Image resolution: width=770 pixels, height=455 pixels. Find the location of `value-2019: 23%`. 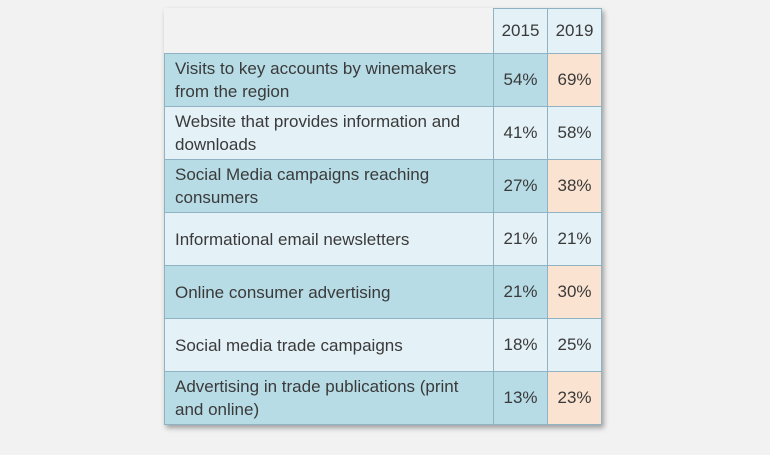

value-2019: 23% is located at coordinates (574, 398).